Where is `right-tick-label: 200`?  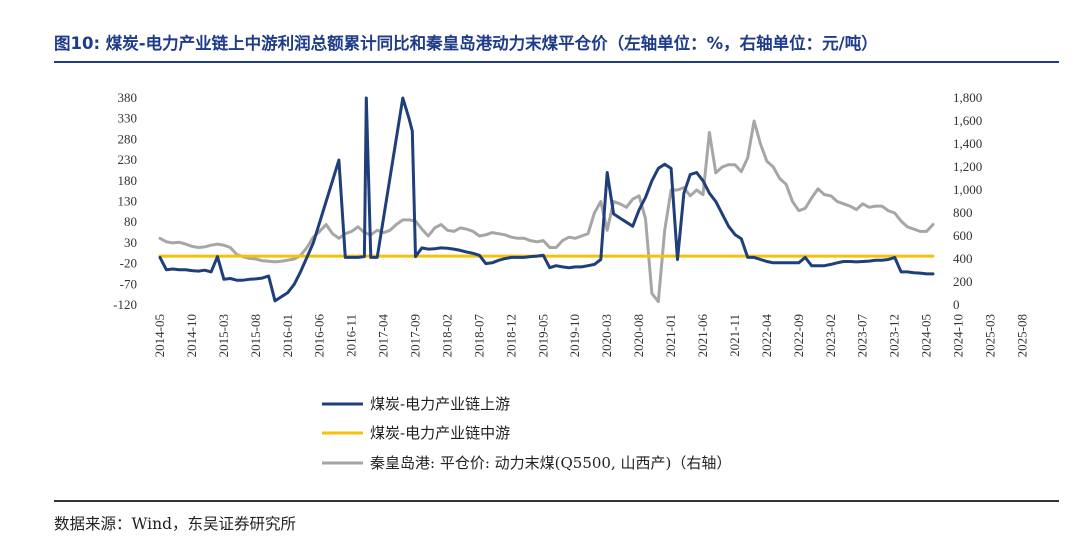
right-tick-label: 200 is located at coordinates (963, 281).